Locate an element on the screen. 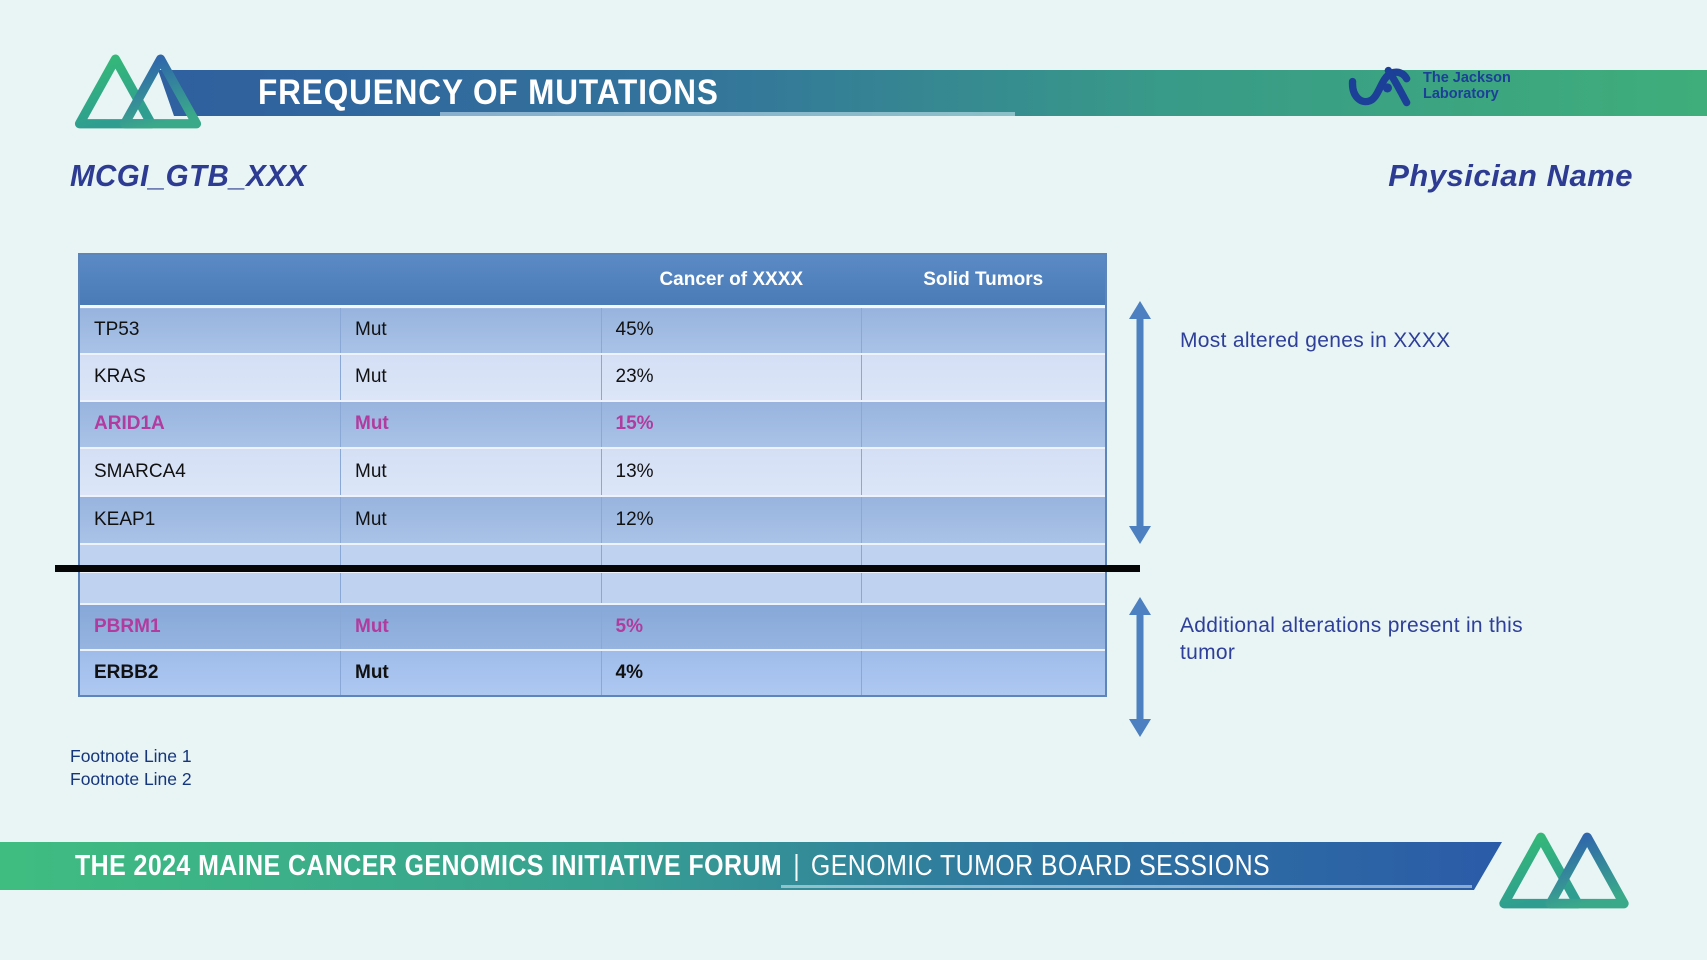 This screenshot has width=1707, height=960. footer-title-regular: GENOMIC TUMOR BOARD SESSIONS is located at coordinates (1040, 865).